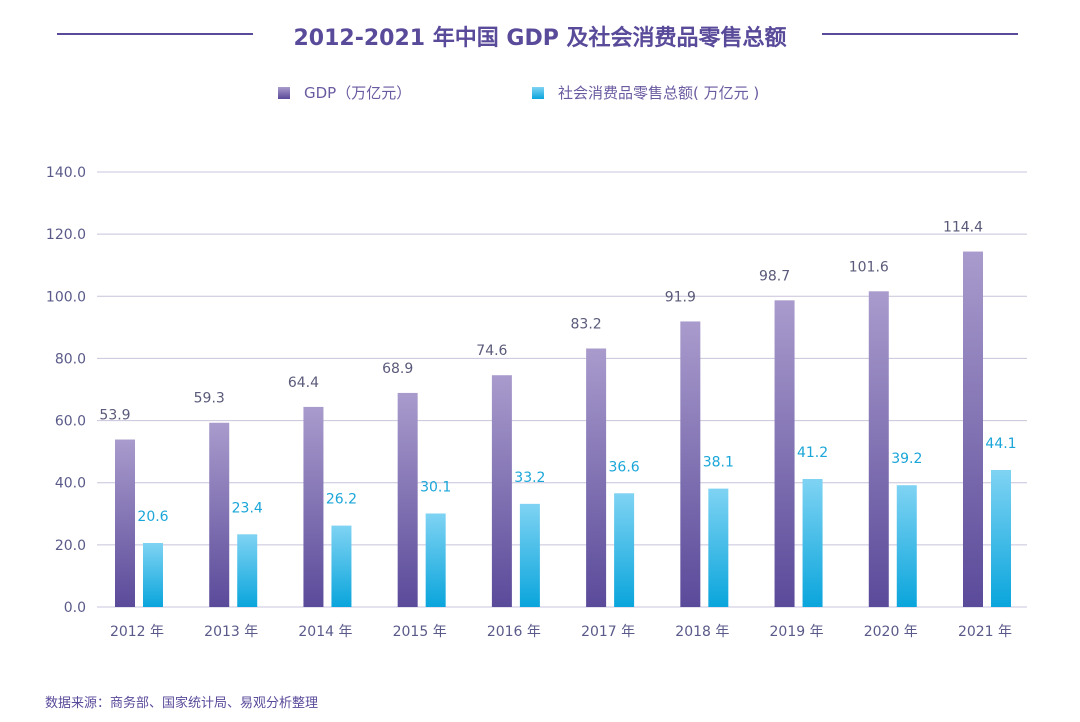 Image resolution: width=1080 pixels, height=722 pixels. I want to click on data-label-gdp: 74.6, so click(491, 351).